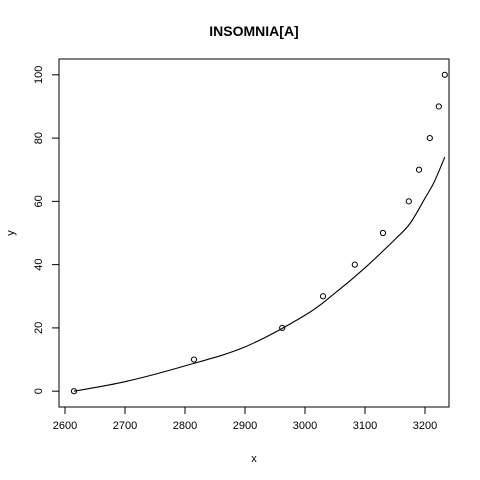 The image size is (480, 480). What do you see at coordinates (11, 233) in the screenshot?
I see `y-axis-label: y` at bounding box center [11, 233].